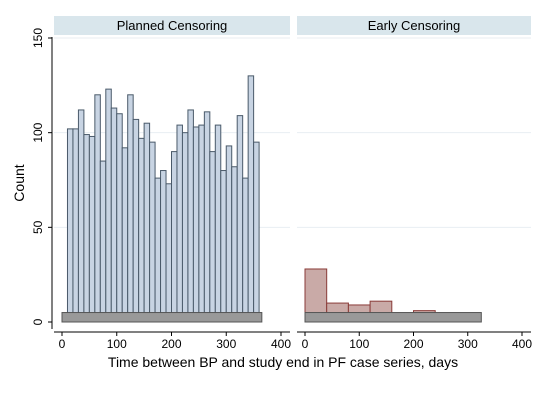  What do you see at coordinates (19, 182) in the screenshot?
I see `y-axis-title: Count` at bounding box center [19, 182].